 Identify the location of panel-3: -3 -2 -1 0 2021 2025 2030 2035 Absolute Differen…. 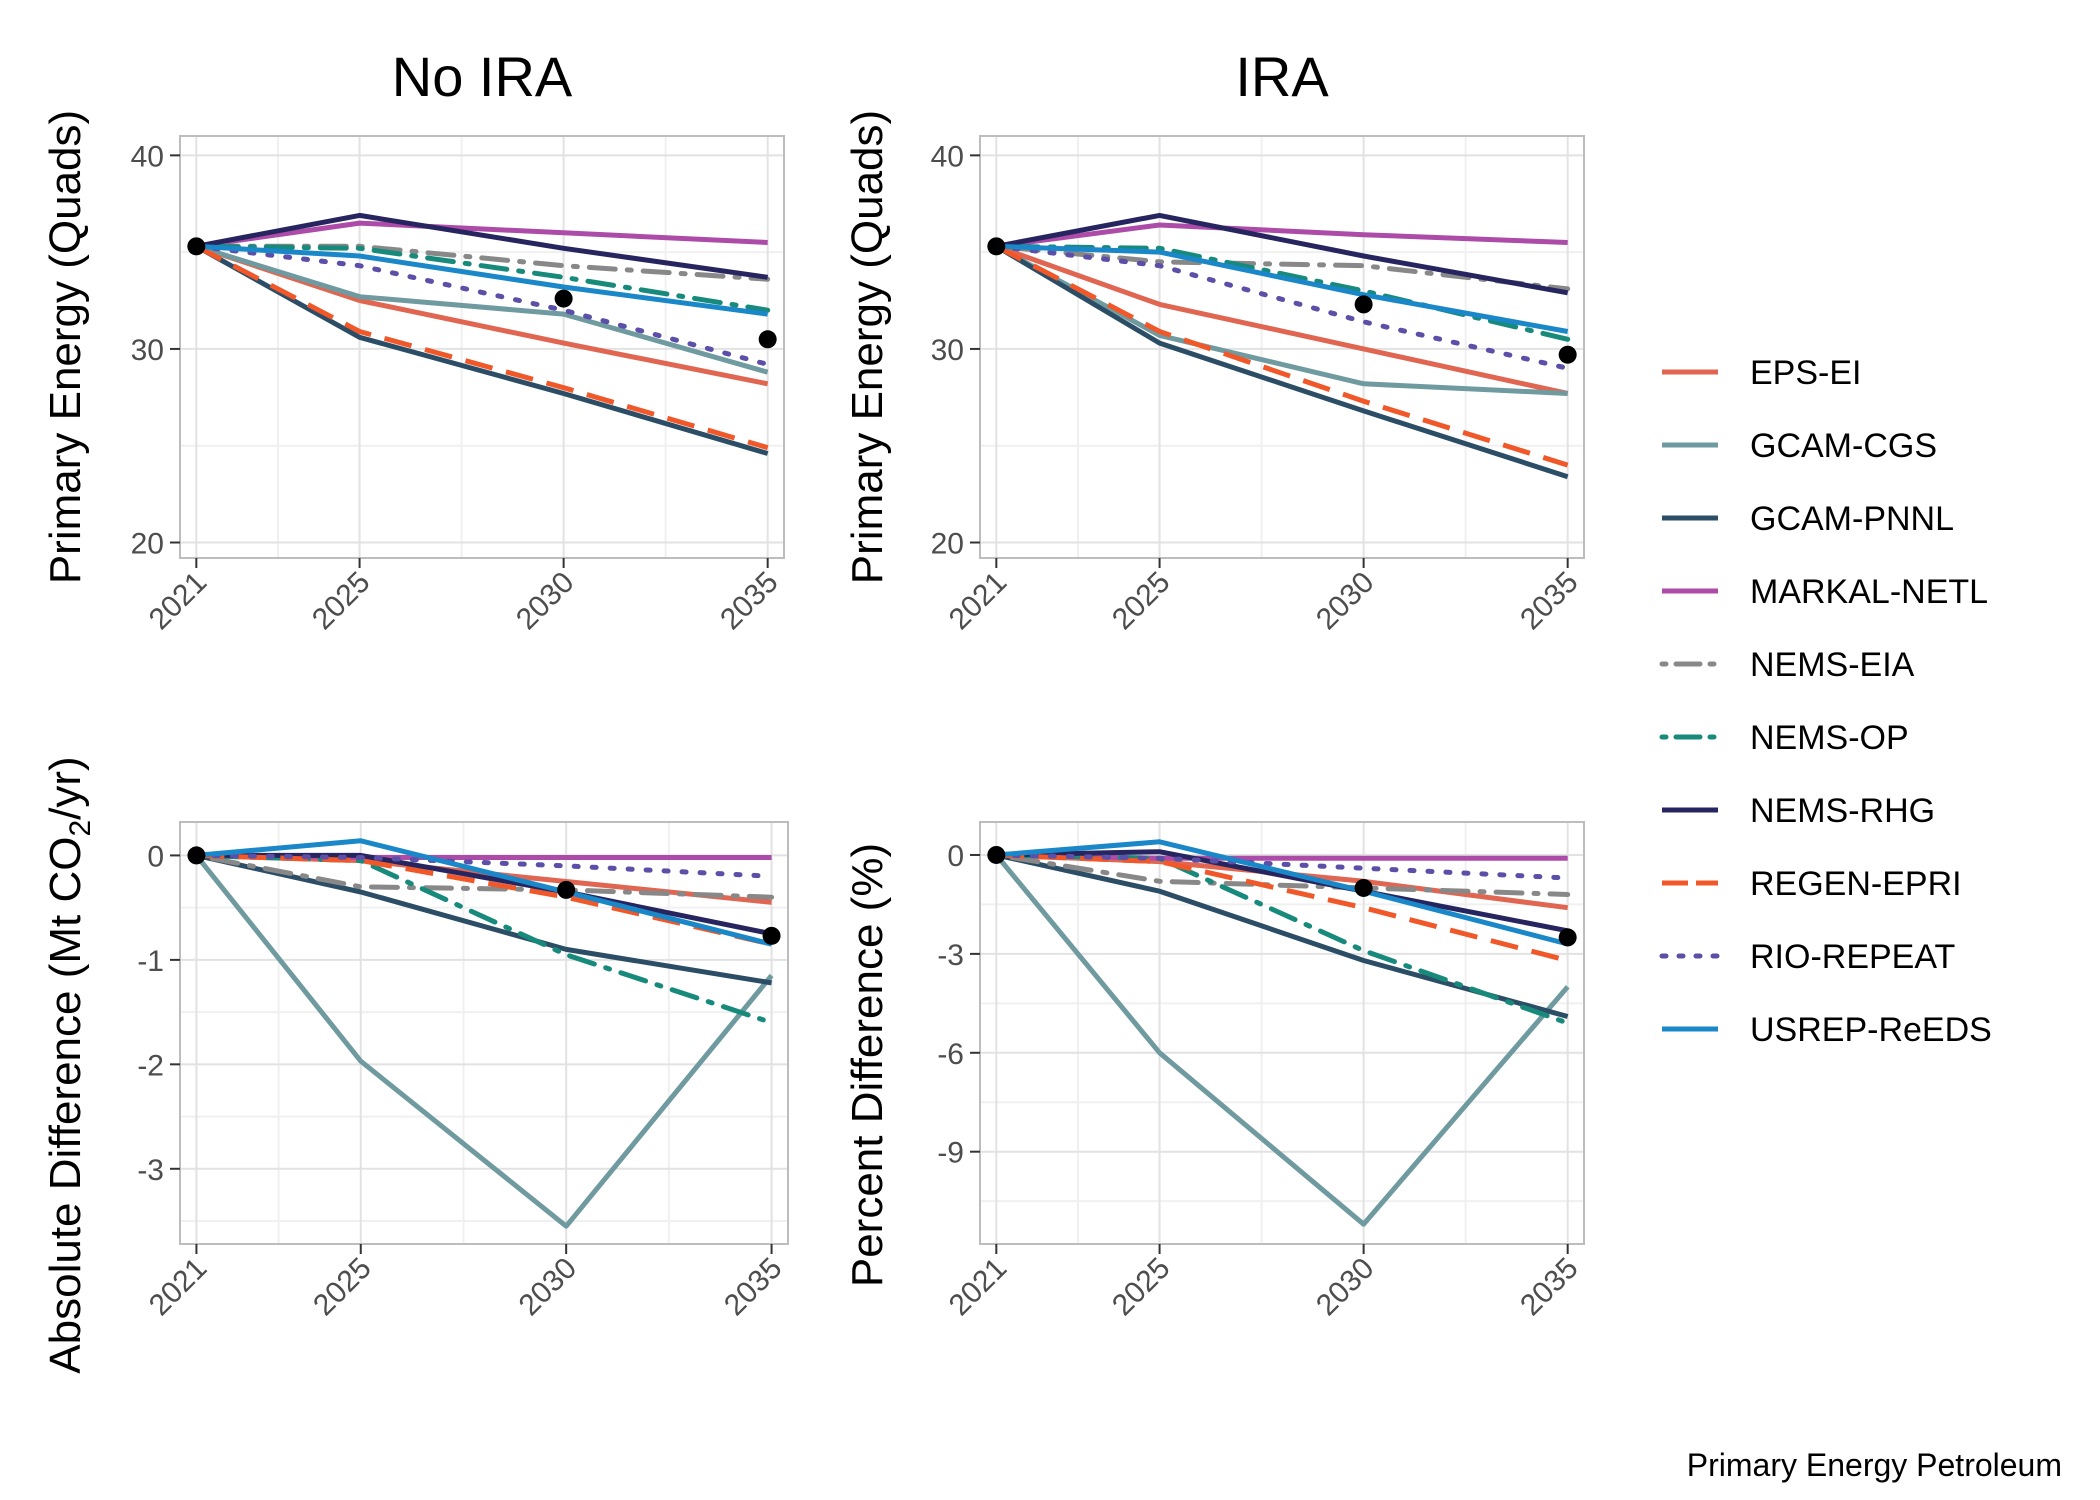
(415, 1065).